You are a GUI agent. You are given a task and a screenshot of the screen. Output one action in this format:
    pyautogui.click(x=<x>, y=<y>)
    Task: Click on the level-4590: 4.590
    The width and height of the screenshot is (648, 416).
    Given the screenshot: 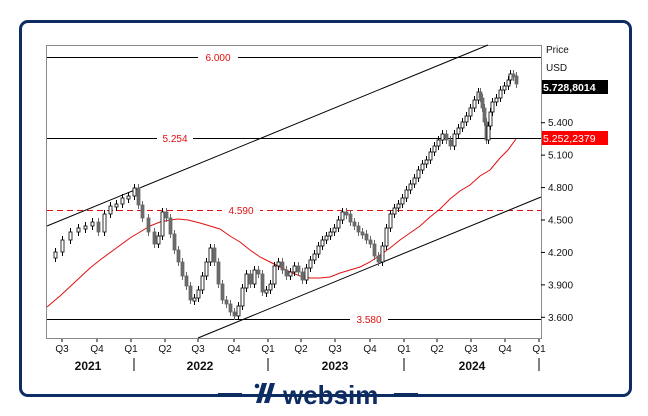 What is the action you would take?
    pyautogui.click(x=294, y=210)
    